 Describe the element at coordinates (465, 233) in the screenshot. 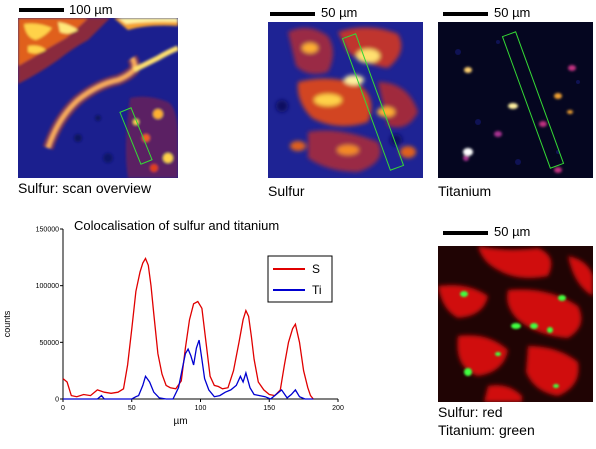

I see `overlay-scale-bar` at that location.